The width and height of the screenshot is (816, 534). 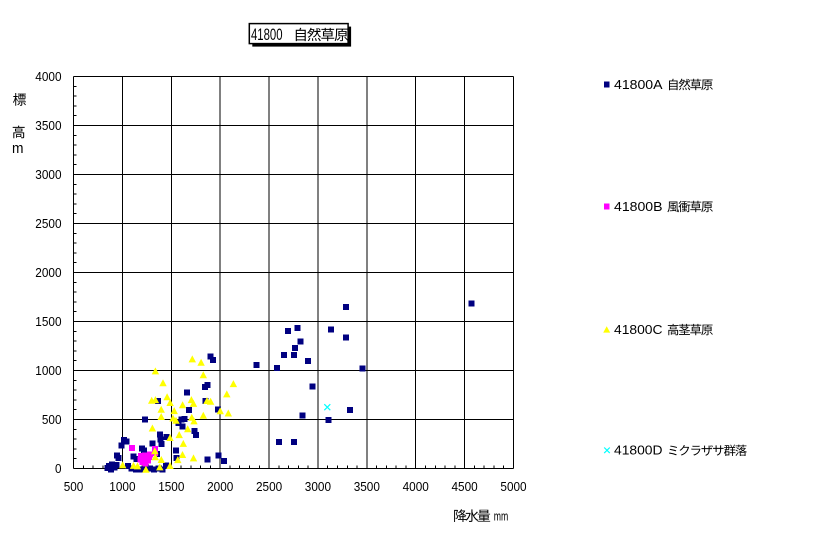 What do you see at coordinates (58, 468) in the screenshot?
I see `svg-text: 0` at bounding box center [58, 468].